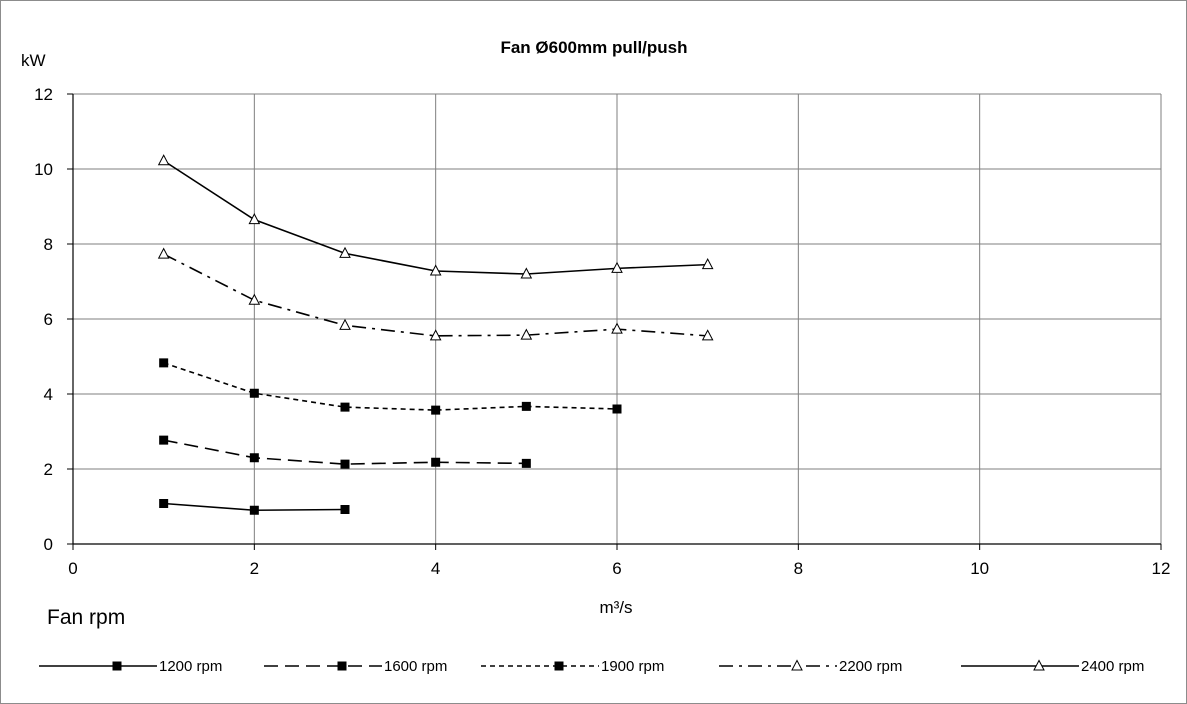 Image resolution: width=1187 pixels, height=704 pixels. Describe the element at coordinates (86, 617) in the screenshot. I see `fan-rpm-label: Fan rpm` at that location.